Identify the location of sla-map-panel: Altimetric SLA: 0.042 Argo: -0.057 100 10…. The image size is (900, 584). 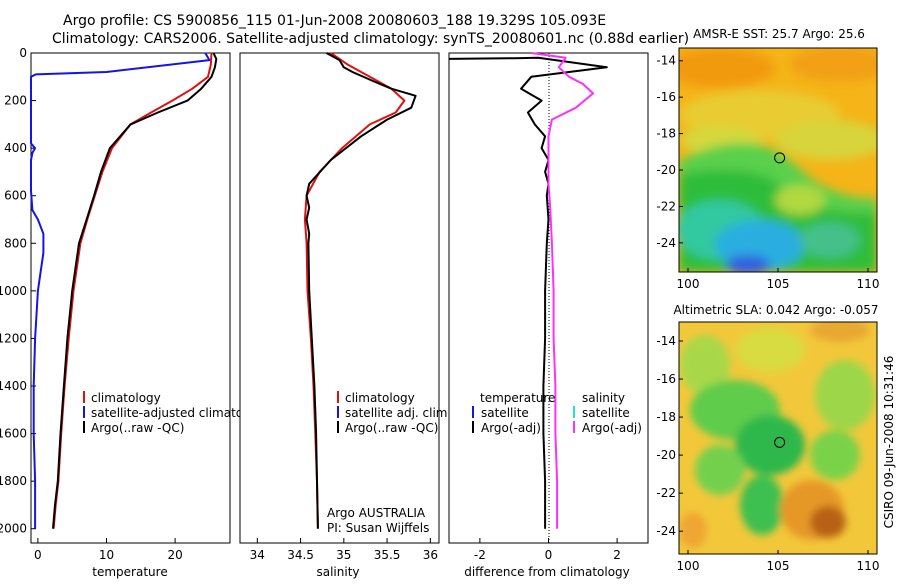
(767, 438).